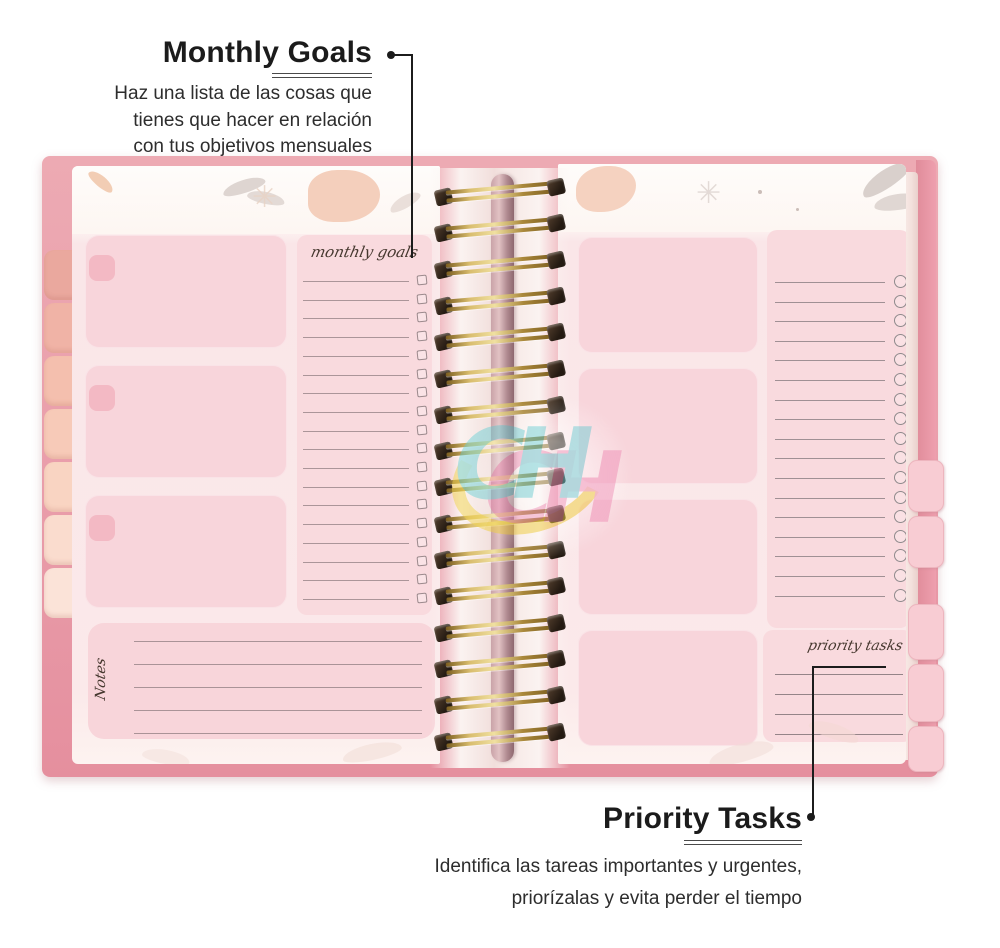 This screenshot has height=948, width=1000. I want to click on priority-tasks-underline, so click(743, 842).